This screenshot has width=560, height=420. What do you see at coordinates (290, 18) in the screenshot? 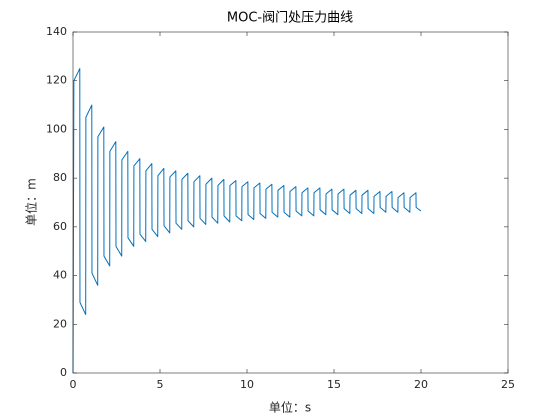
I see `chart-title: MOC-阀门处压力曲线` at bounding box center [290, 18].